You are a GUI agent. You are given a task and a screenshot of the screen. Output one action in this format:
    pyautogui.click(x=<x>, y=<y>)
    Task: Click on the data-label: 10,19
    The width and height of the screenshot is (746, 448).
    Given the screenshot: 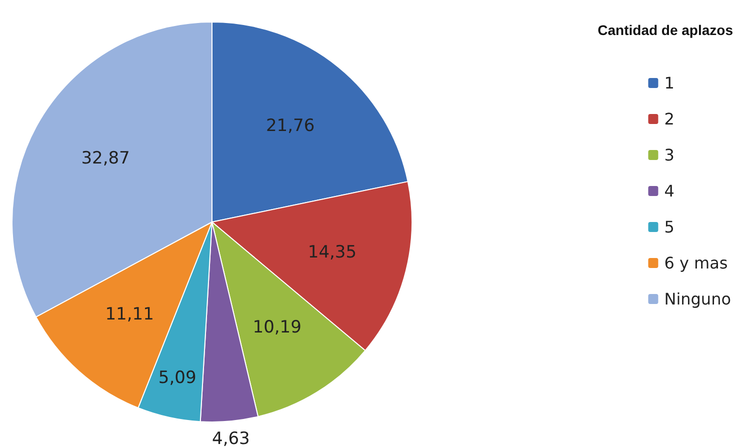 What is the action you would take?
    pyautogui.click(x=277, y=328)
    